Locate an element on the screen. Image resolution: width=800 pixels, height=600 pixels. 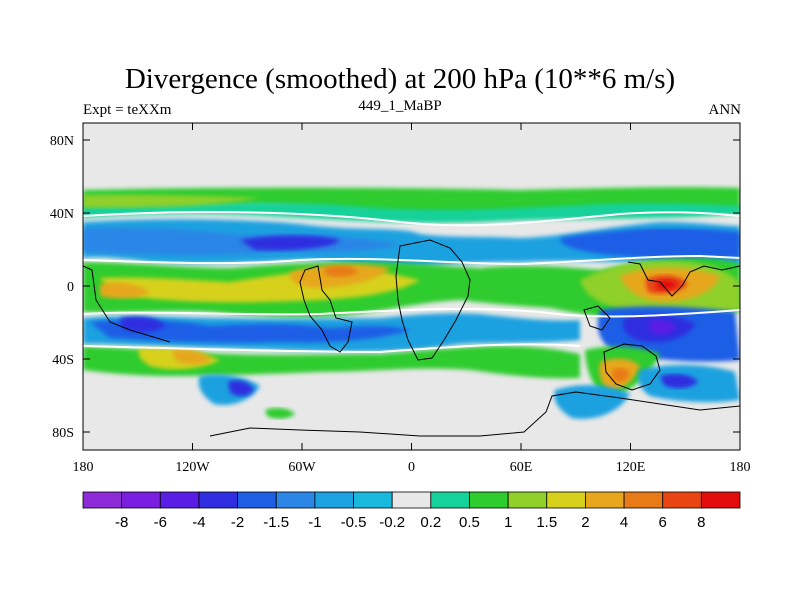
southern-divergence-band is located at coordinates (331, 362).